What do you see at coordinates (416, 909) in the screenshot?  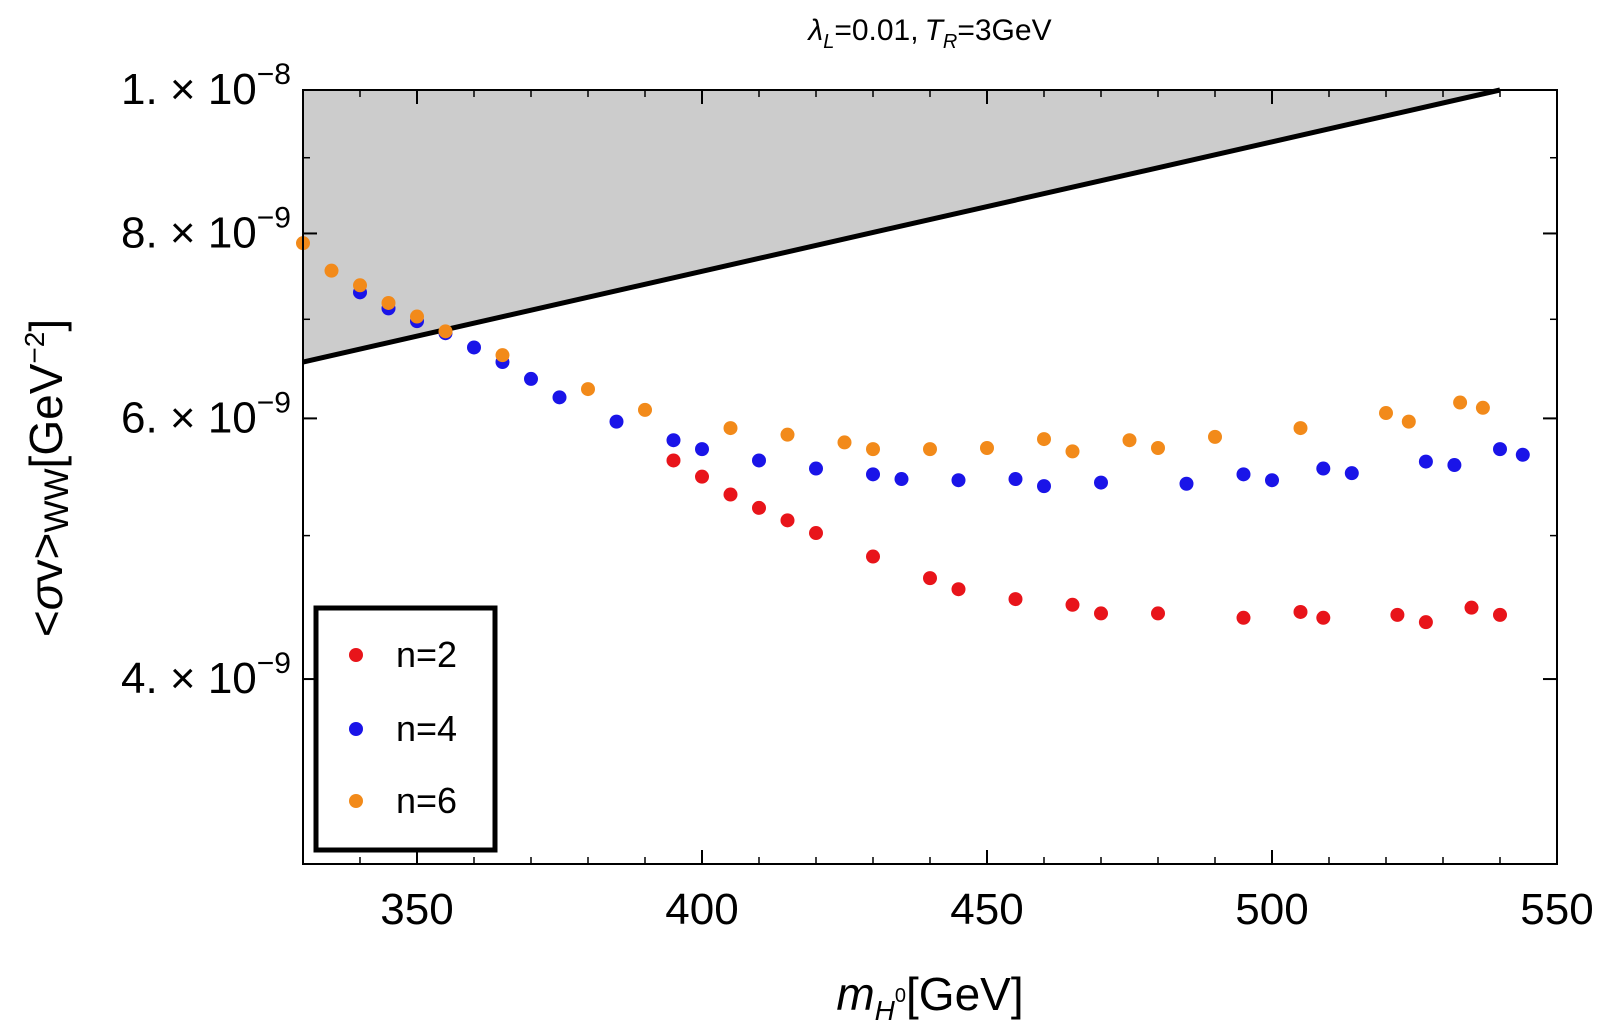 I see `x-tick-label: 350` at bounding box center [416, 909].